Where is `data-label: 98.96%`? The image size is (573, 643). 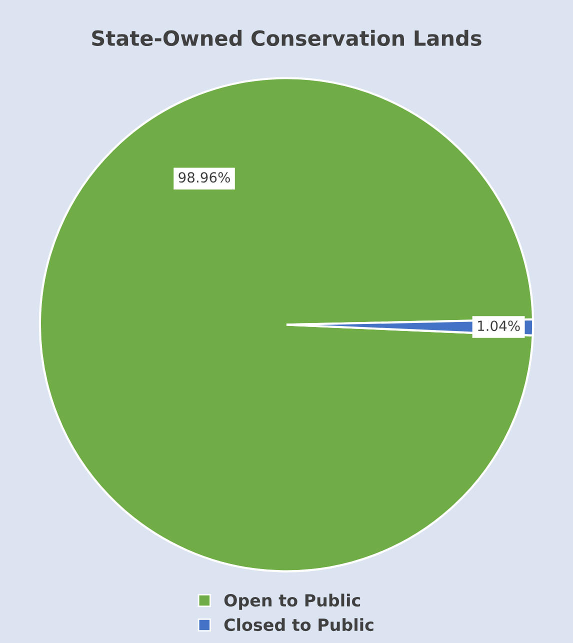 data-label: 98.96% is located at coordinates (204, 177).